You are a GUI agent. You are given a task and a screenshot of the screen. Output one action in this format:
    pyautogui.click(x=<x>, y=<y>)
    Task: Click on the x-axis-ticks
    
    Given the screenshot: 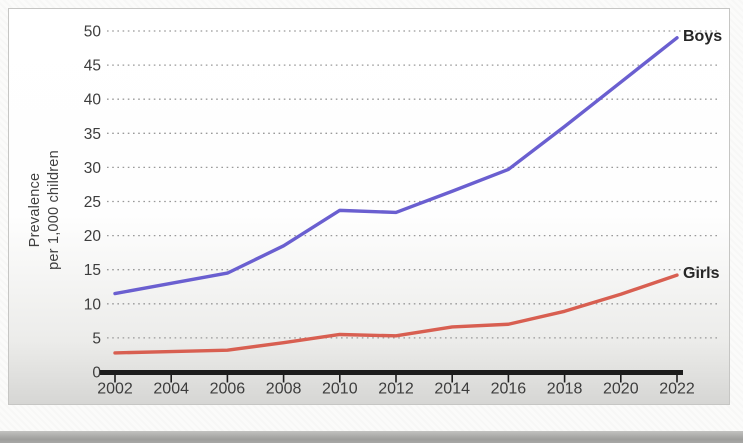 What is the action you would take?
    pyautogui.click(x=396, y=379)
    